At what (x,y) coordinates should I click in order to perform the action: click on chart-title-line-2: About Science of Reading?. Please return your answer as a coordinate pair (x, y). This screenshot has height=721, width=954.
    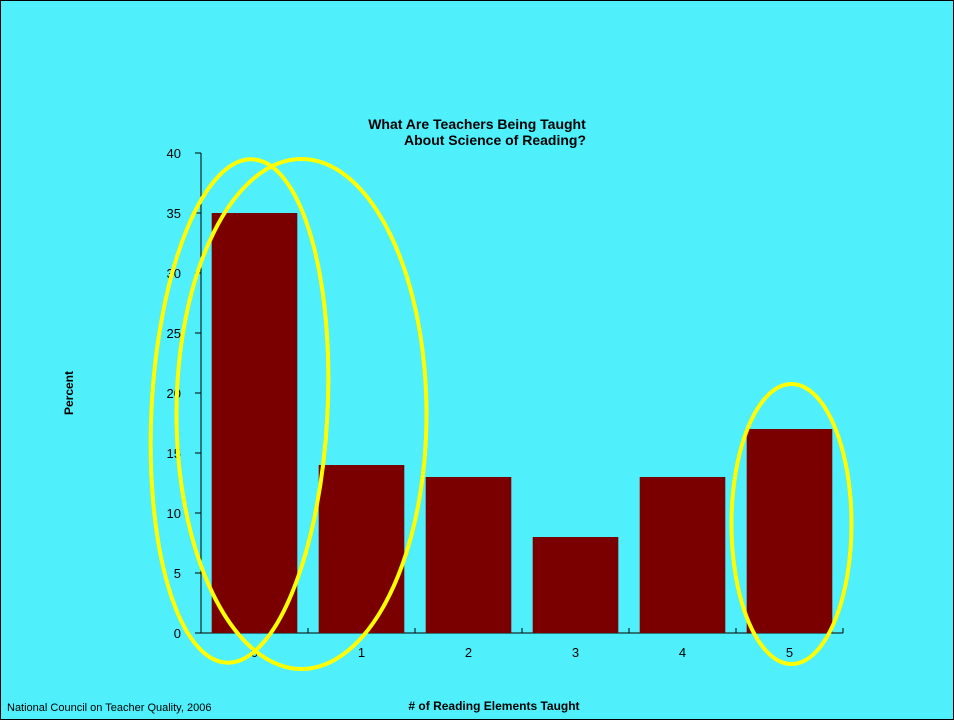
    Looking at the image, I should click on (495, 140).